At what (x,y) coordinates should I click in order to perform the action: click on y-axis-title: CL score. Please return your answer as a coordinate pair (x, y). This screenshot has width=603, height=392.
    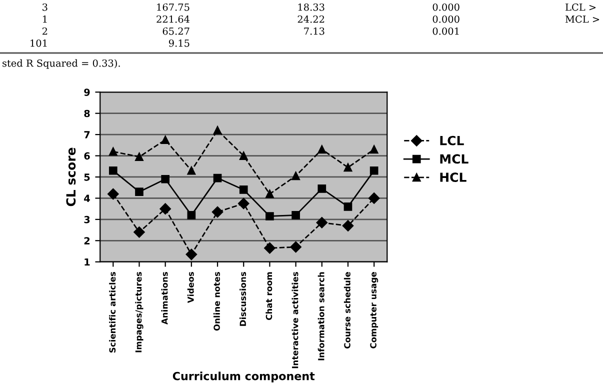
    Looking at the image, I should click on (71, 177).